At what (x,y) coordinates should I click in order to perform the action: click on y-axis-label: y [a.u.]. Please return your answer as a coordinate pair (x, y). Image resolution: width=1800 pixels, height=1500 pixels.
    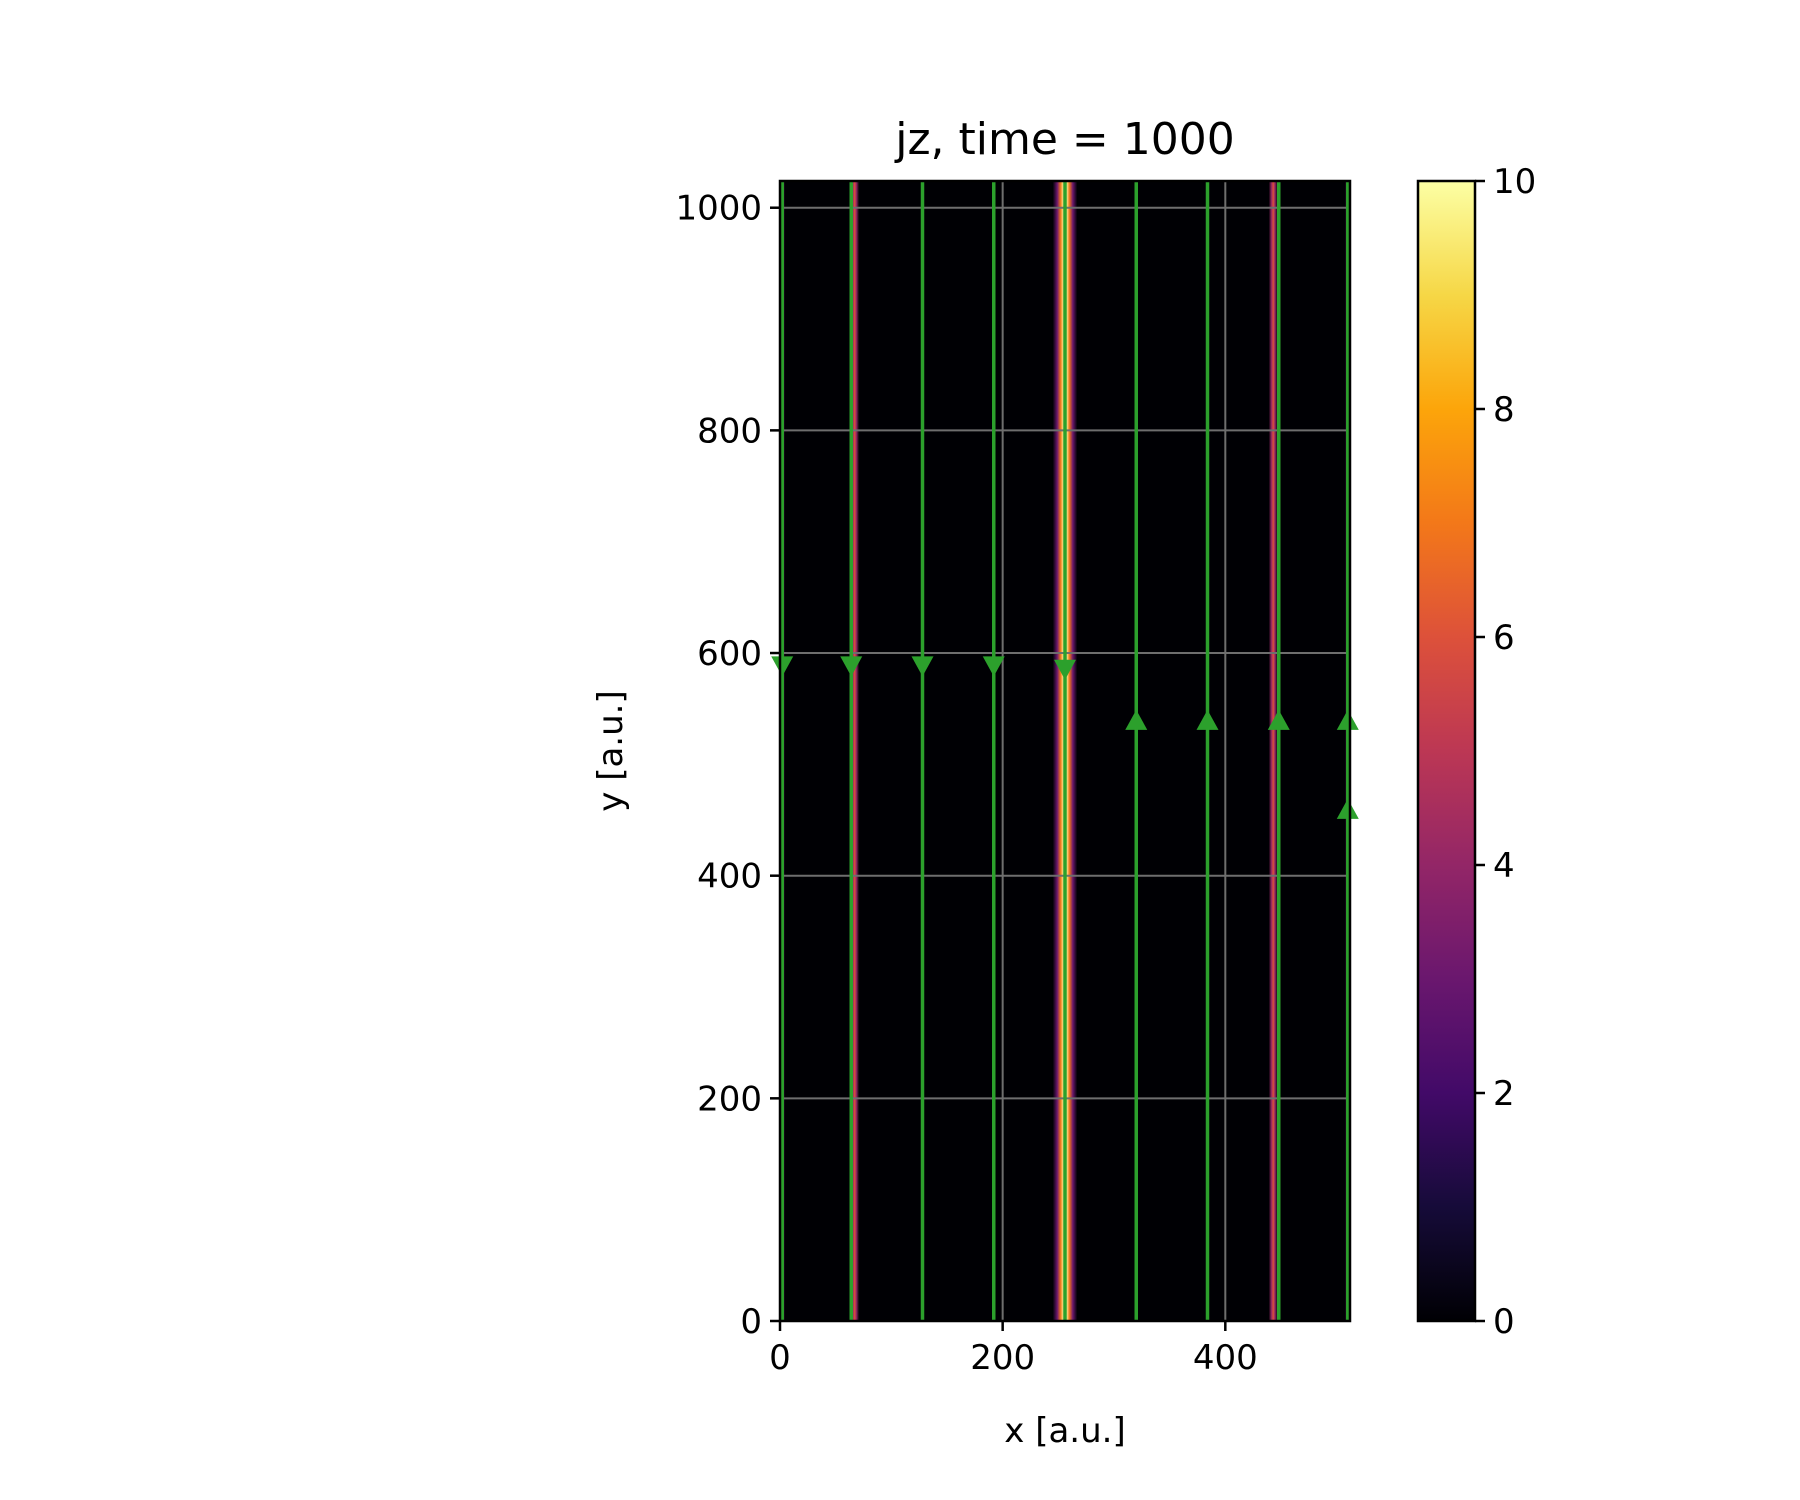
    Looking at the image, I should click on (611, 750).